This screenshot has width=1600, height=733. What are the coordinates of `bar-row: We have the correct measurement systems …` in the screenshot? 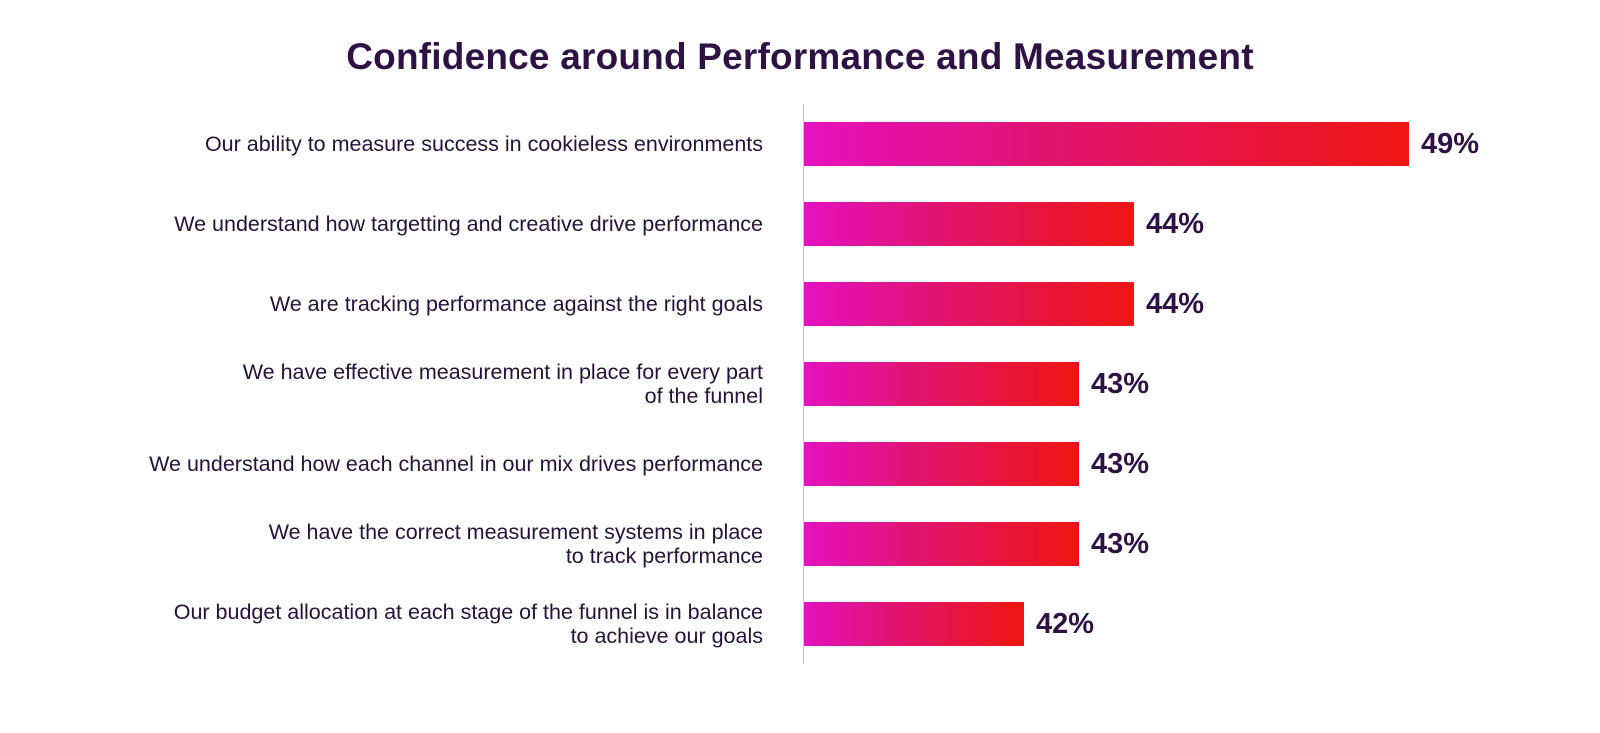 It's located at (800, 544).